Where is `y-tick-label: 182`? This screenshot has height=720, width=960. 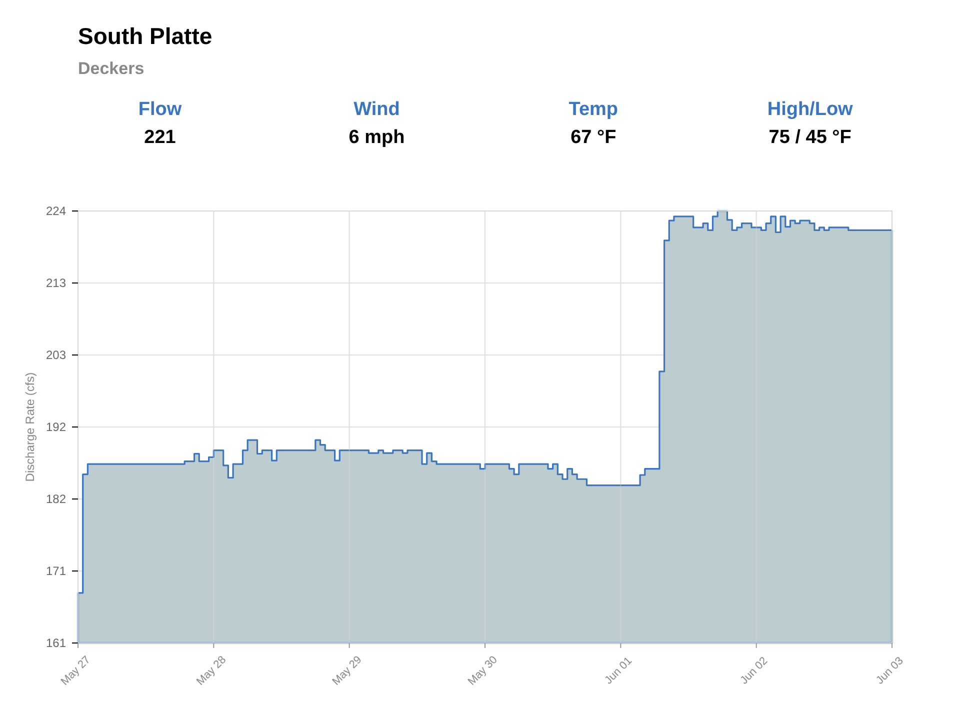 y-tick-label: 182 is located at coordinates (56, 499).